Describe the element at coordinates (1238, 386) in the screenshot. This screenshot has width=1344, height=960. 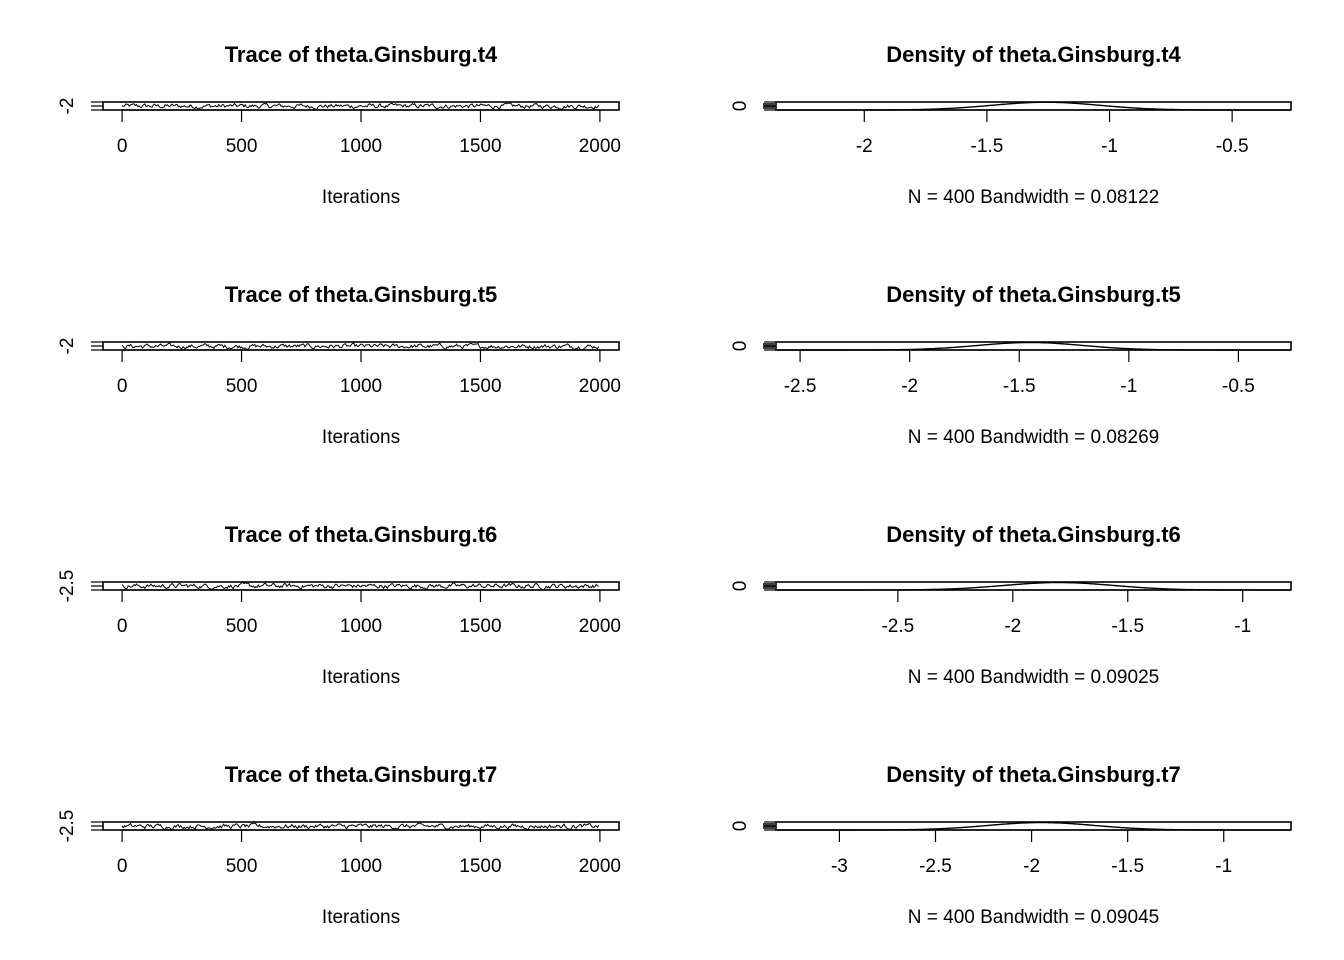
I see `chart-3-x-tick-label: -0.5` at that location.